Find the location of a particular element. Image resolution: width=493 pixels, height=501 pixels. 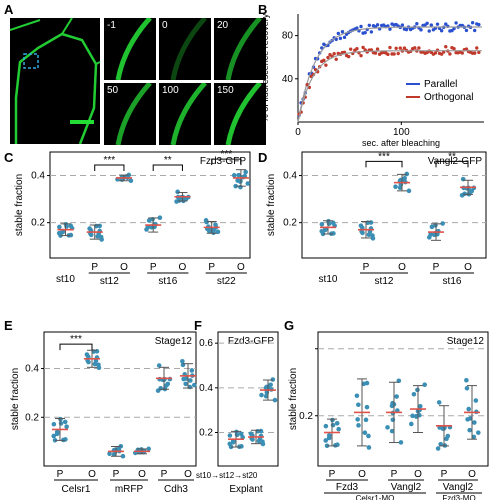

panel-label-d: D is located at coordinates (263, 157).